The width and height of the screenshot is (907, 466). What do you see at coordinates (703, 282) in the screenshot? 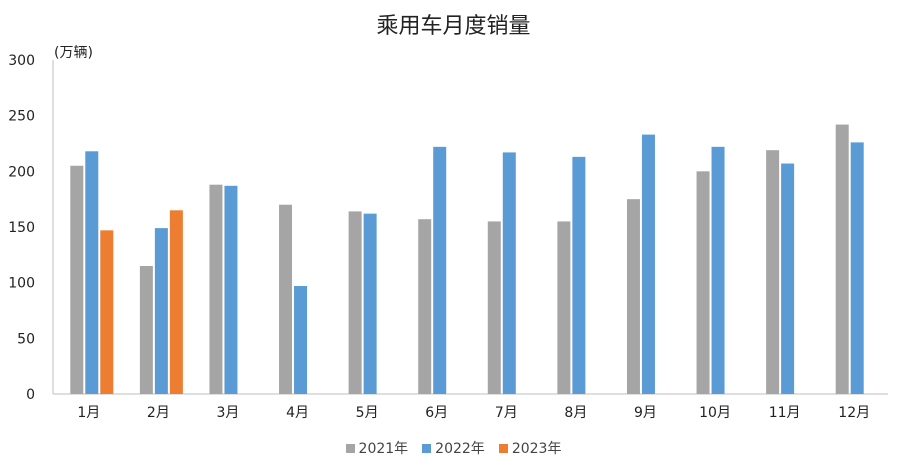
I see `bar-2021年-10月` at bounding box center [703, 282].